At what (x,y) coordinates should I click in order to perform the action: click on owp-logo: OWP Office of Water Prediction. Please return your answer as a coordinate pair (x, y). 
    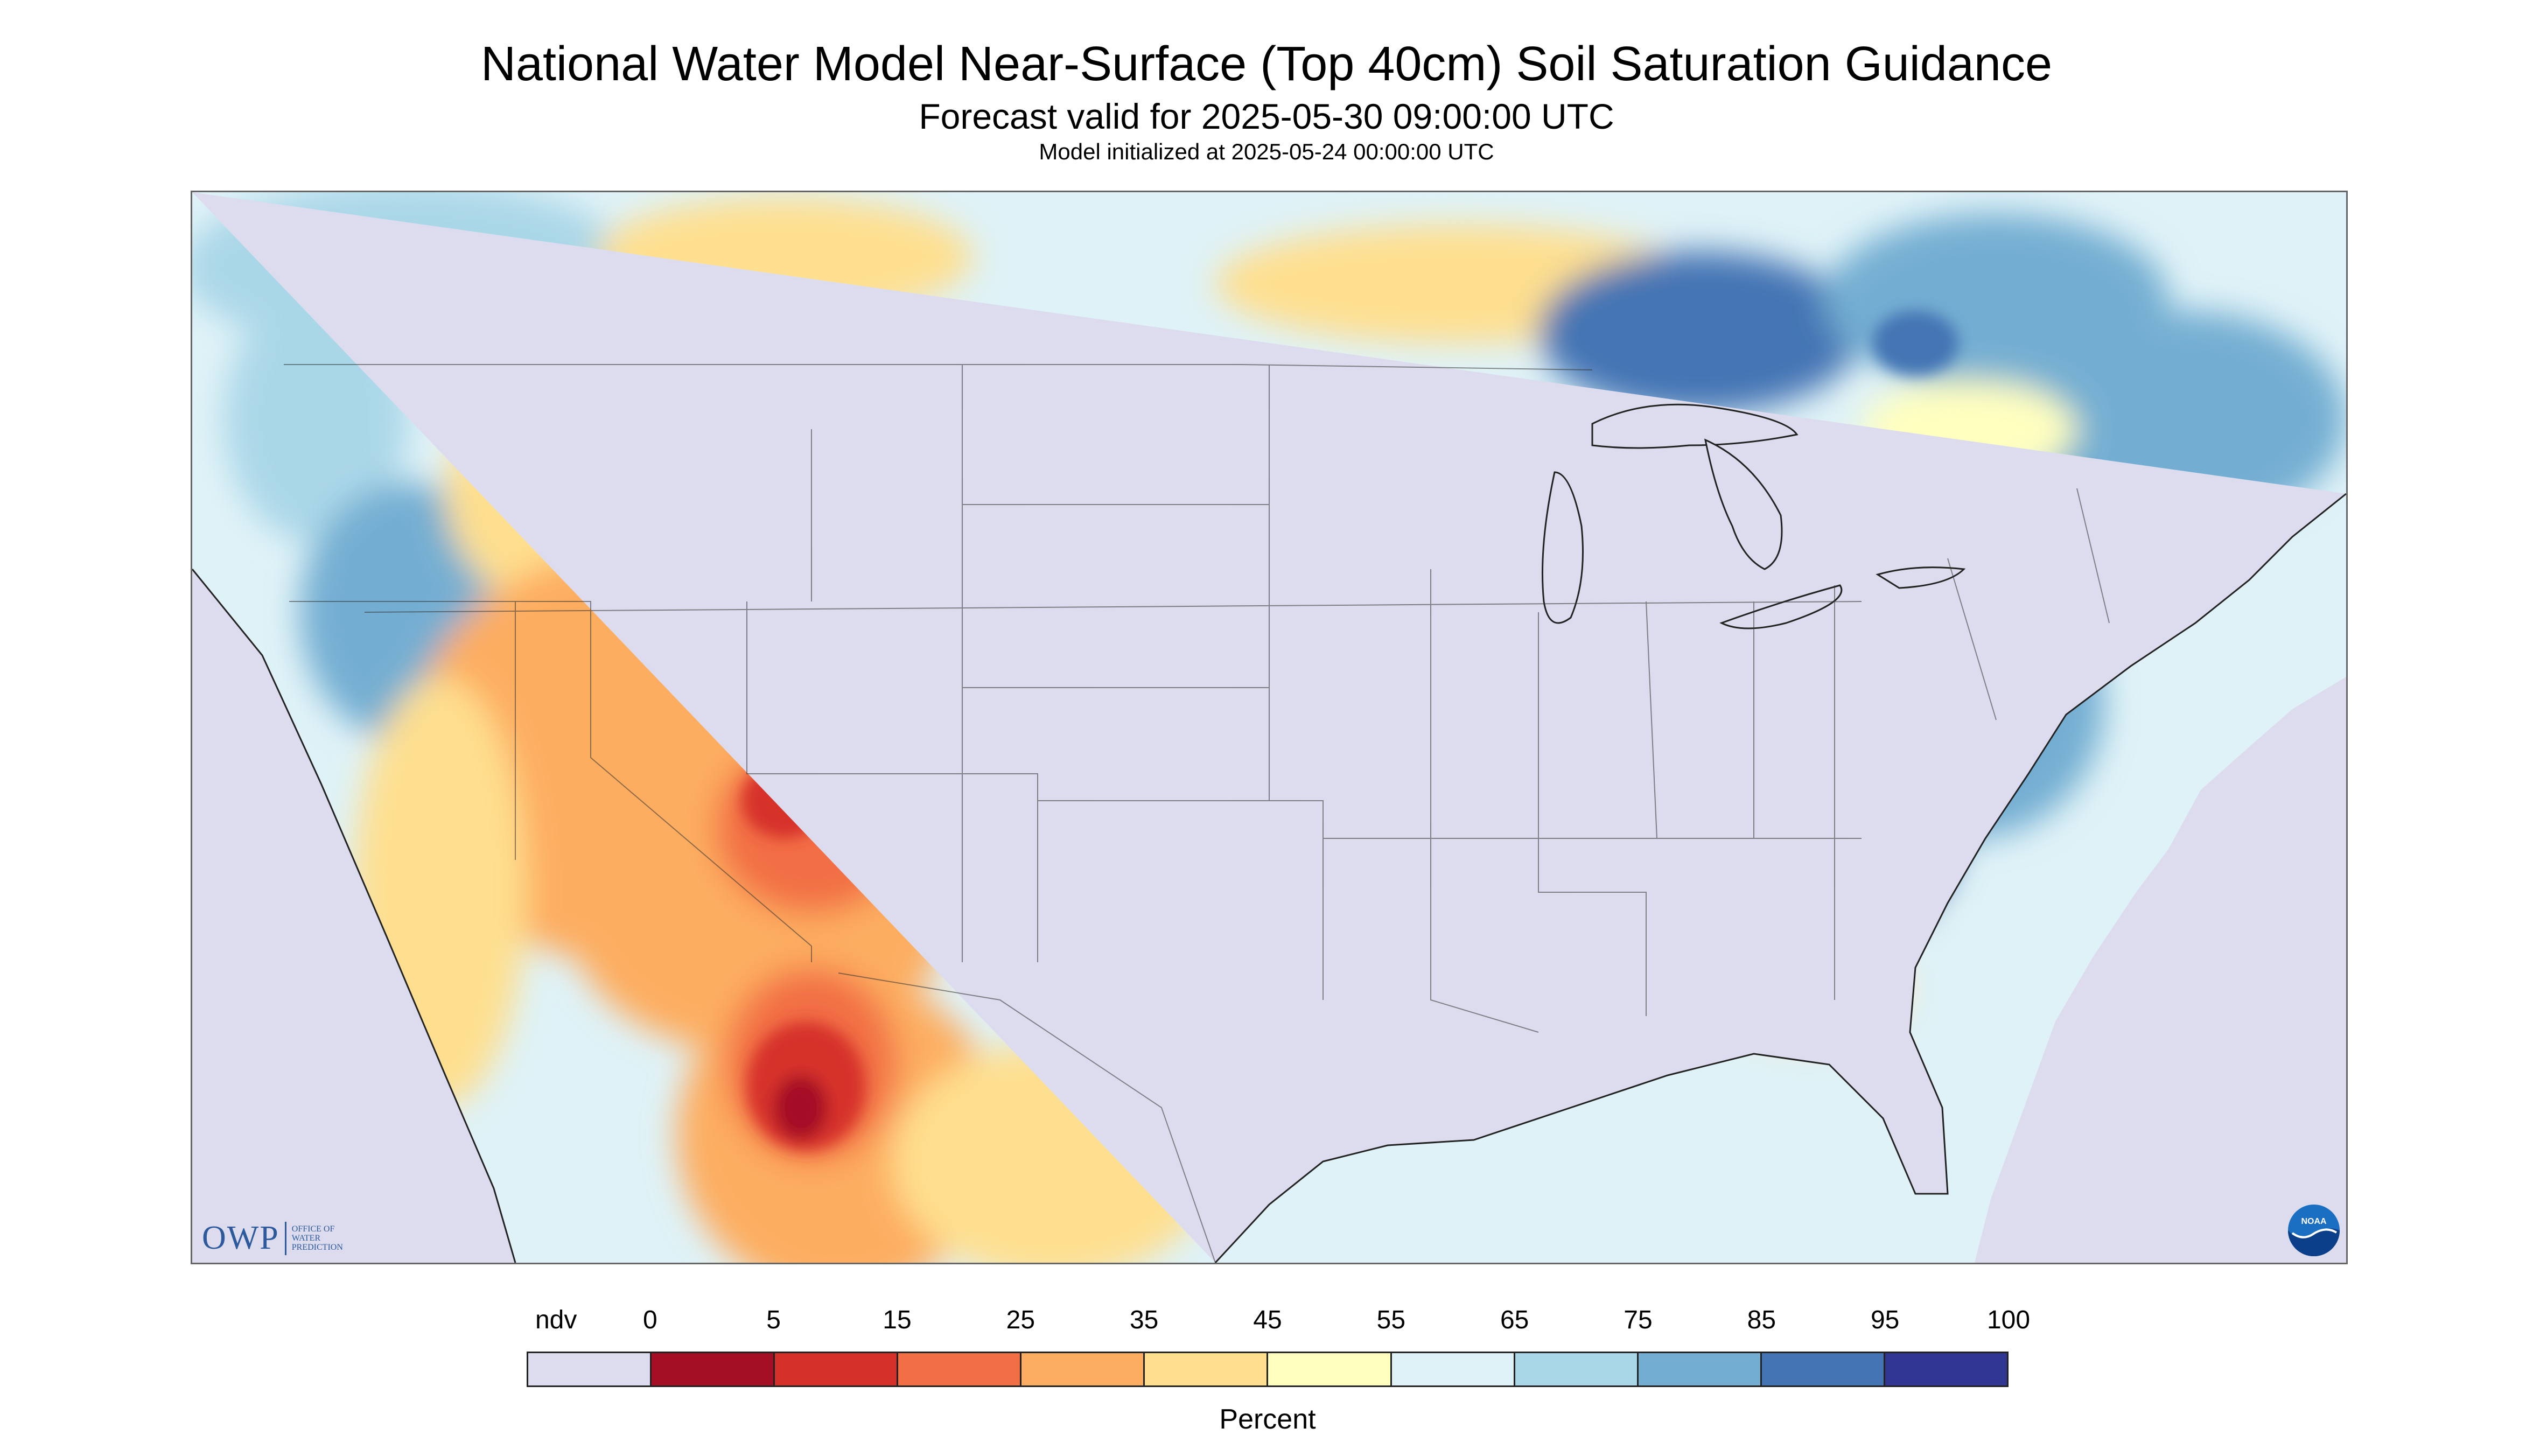
    Looking at the image, I should click on (272, 1238).